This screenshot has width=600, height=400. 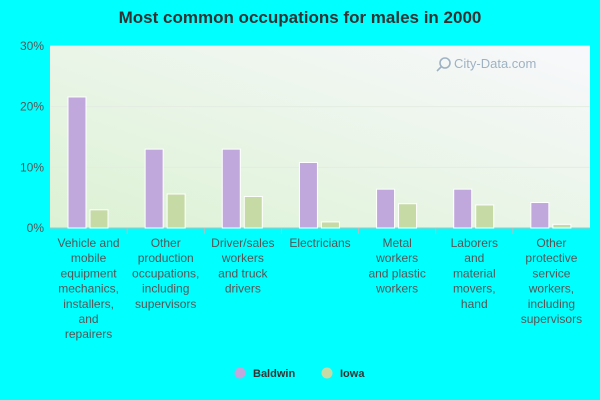 I want to click on x-category-label-line: movers,, so click(x=474, y=289).